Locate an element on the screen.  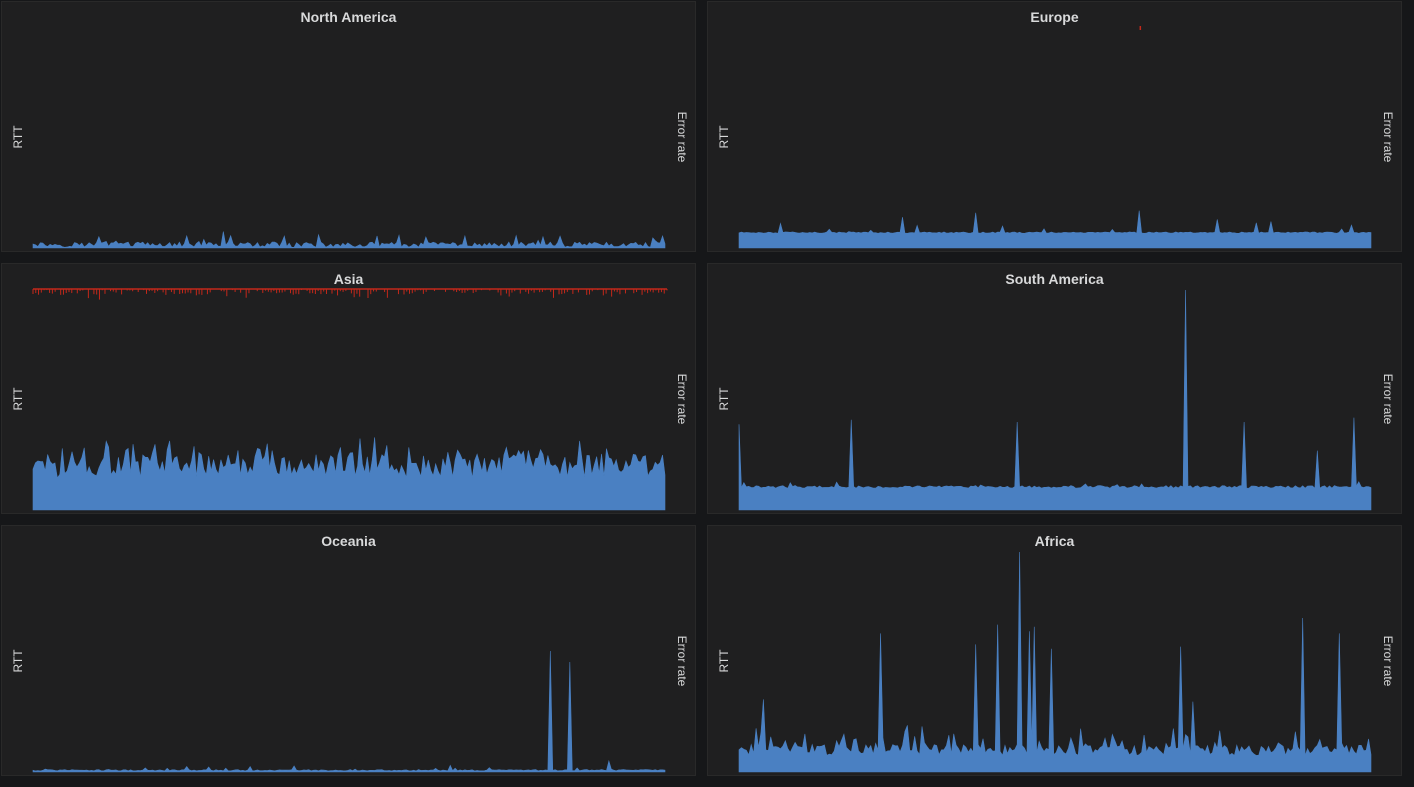
panel-title: Asia is located at coordinates (348, 279).